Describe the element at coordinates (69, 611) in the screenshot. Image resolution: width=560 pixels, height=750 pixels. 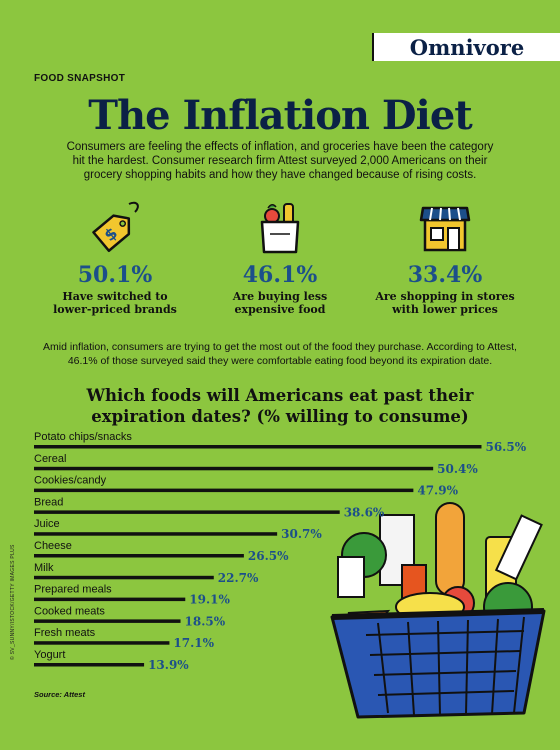
I see `bar-category-label: Cooked meats` at that location.